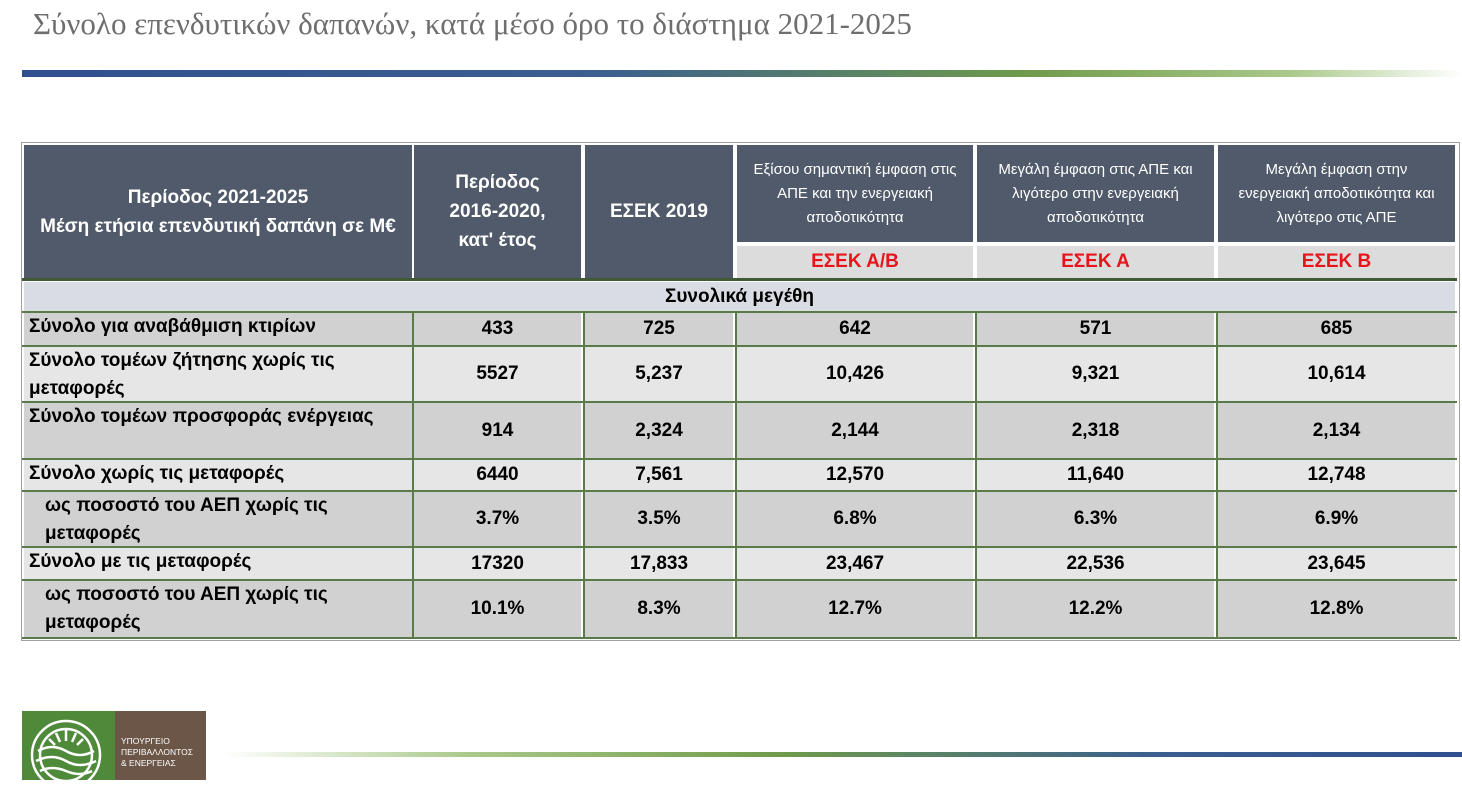 The width and height of the screenshot is (1462, 785). Describe the element at coordinates (1336, 430) in the screenshot. I see `table-cell: 2,134` at that location.